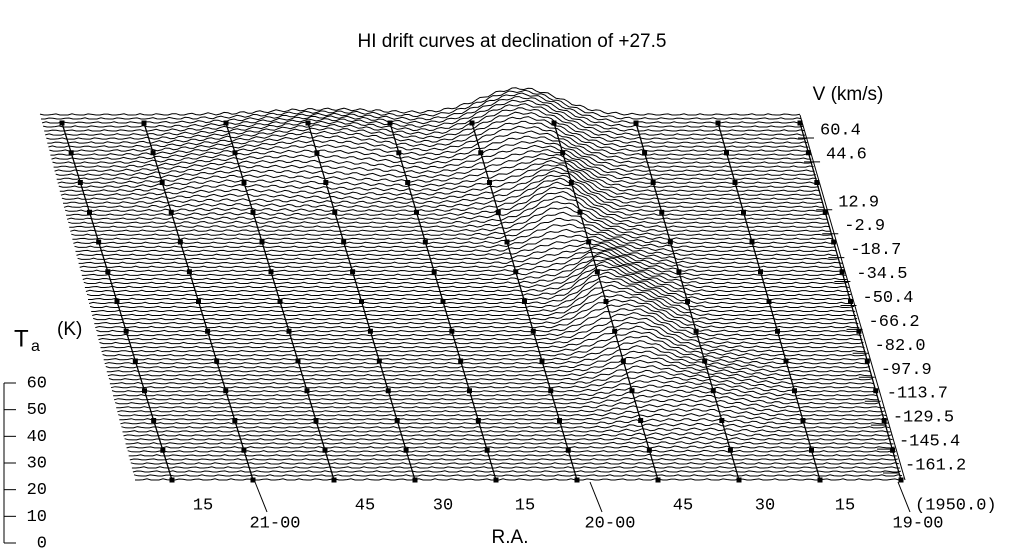  What do you see at coordinates (935, 465) in the screenshot?
I see `v-tick-label: -161.2` at bounding box center [935, 465].